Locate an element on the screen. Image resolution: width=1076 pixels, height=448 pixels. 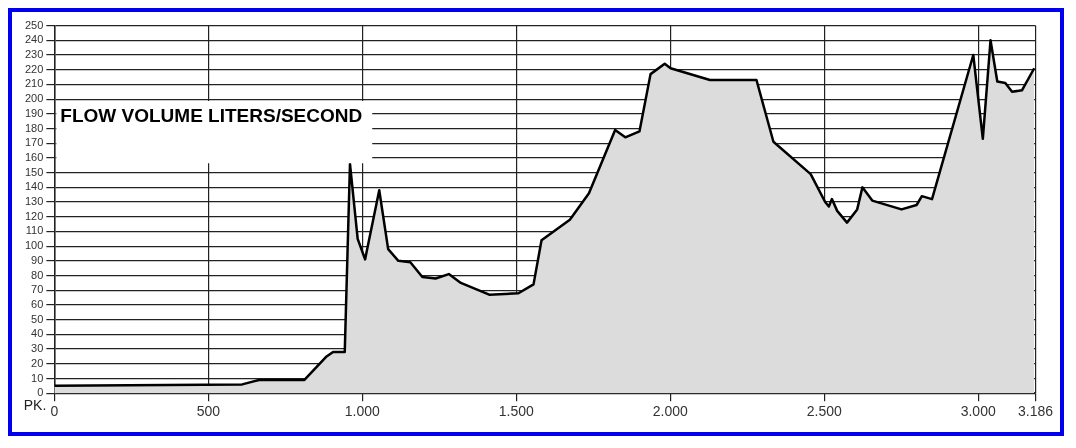
y-tick-label: 250 is located at coordinates (34, 24).